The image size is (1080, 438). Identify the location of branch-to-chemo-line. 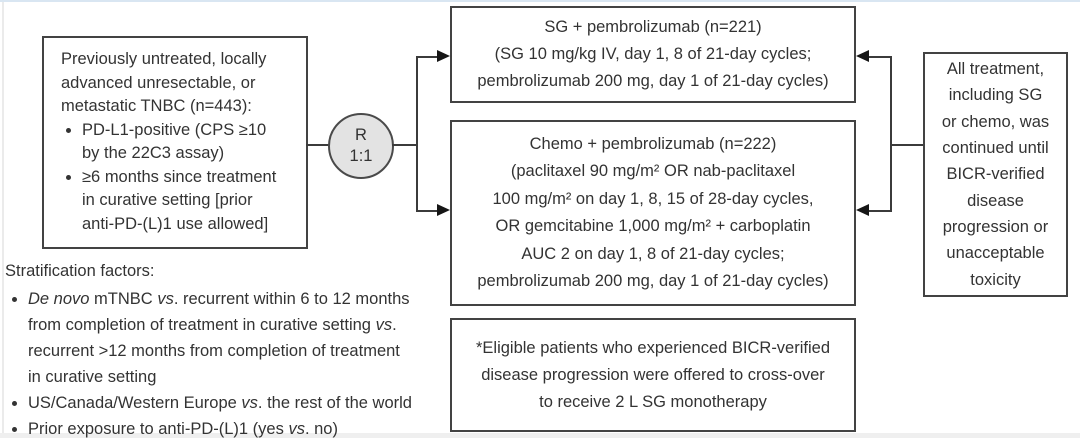
(427, 211).